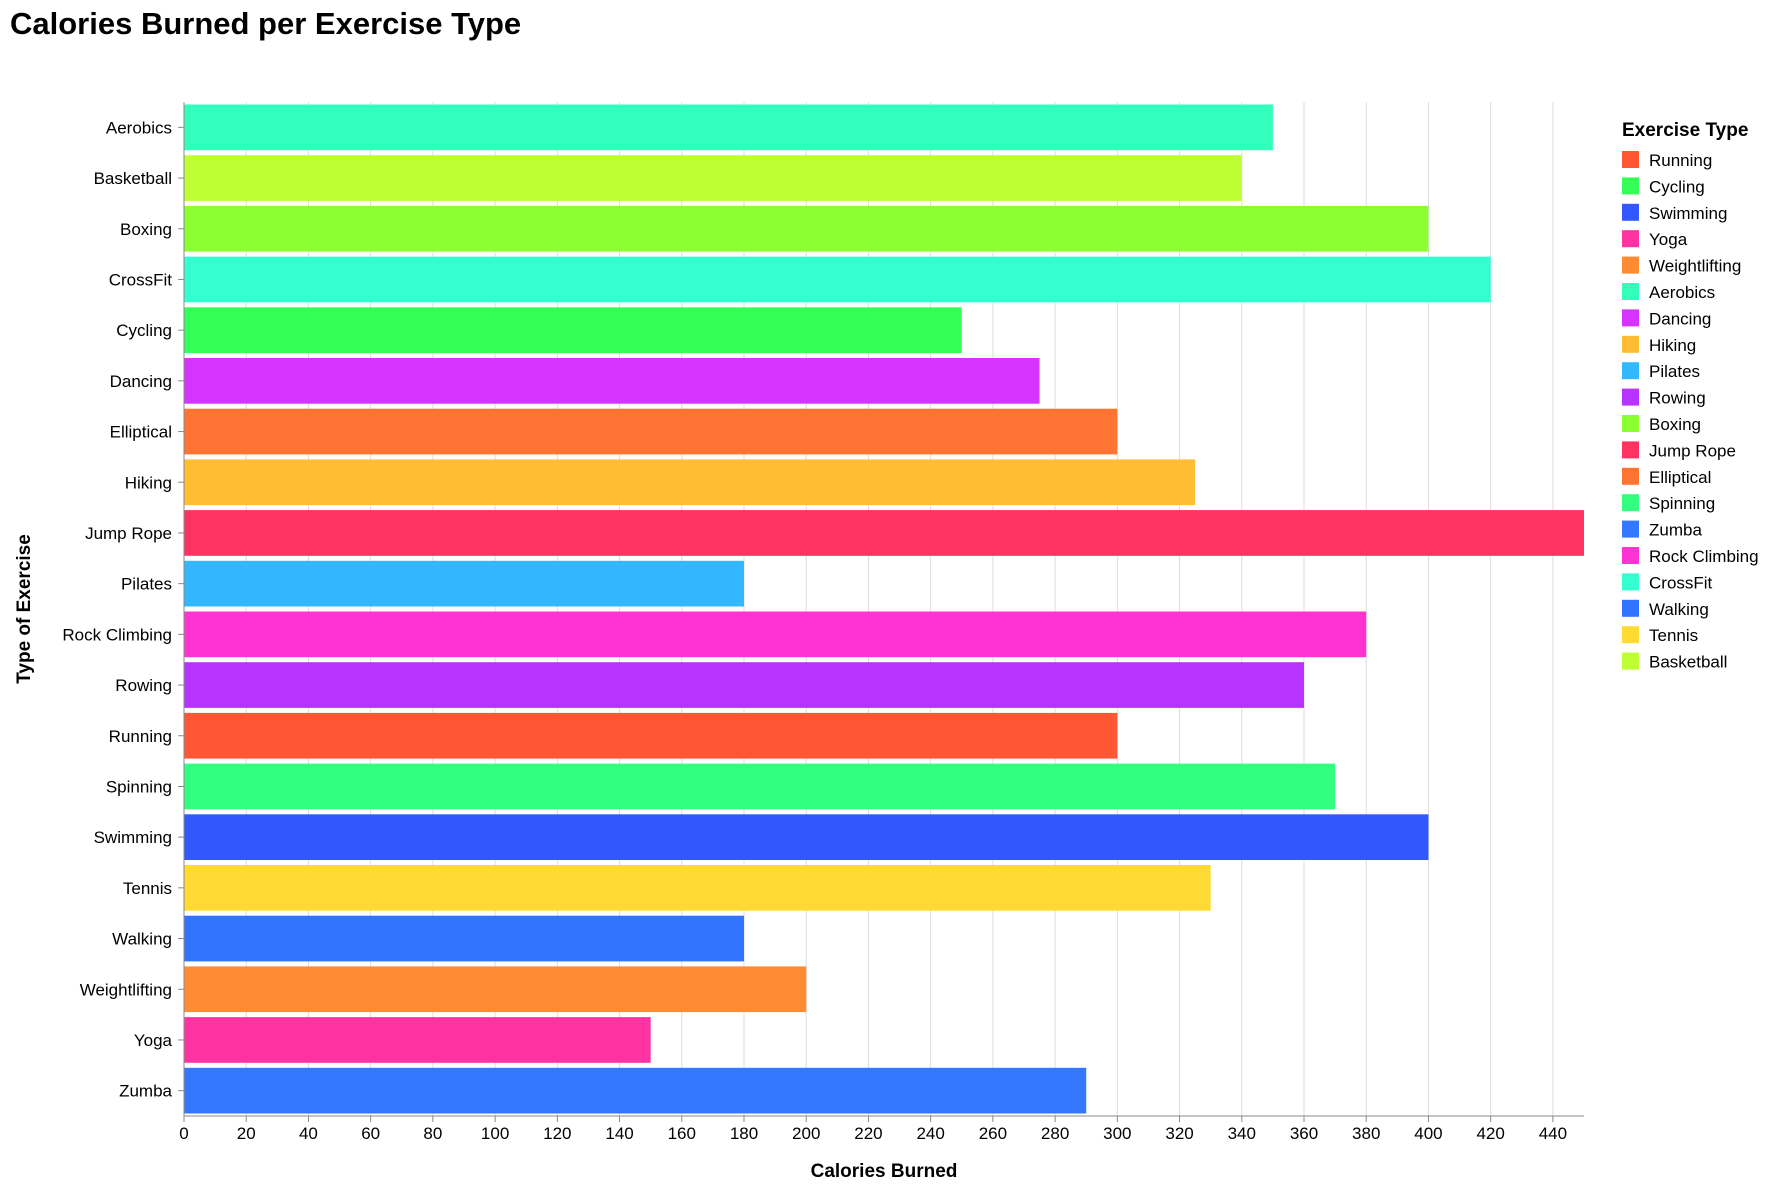 The width and height of the screenshot is (1792, 1190). I want to click on x-tick-label: 180, so click(744, 1133).